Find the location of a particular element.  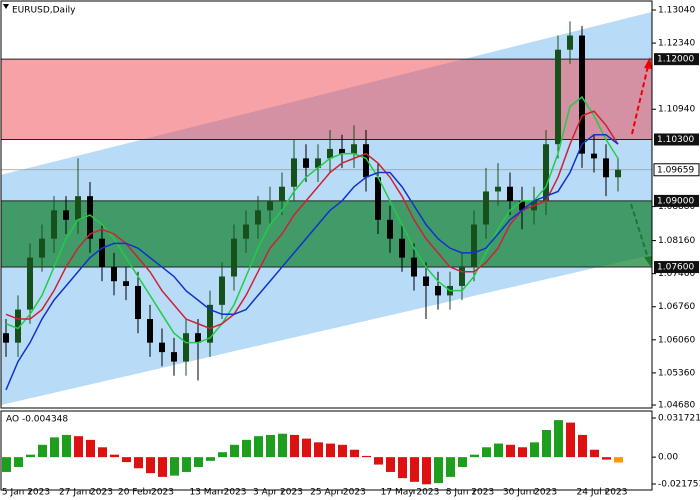

y-tick-label: 1.06060 is located at coordinates (676, 340).